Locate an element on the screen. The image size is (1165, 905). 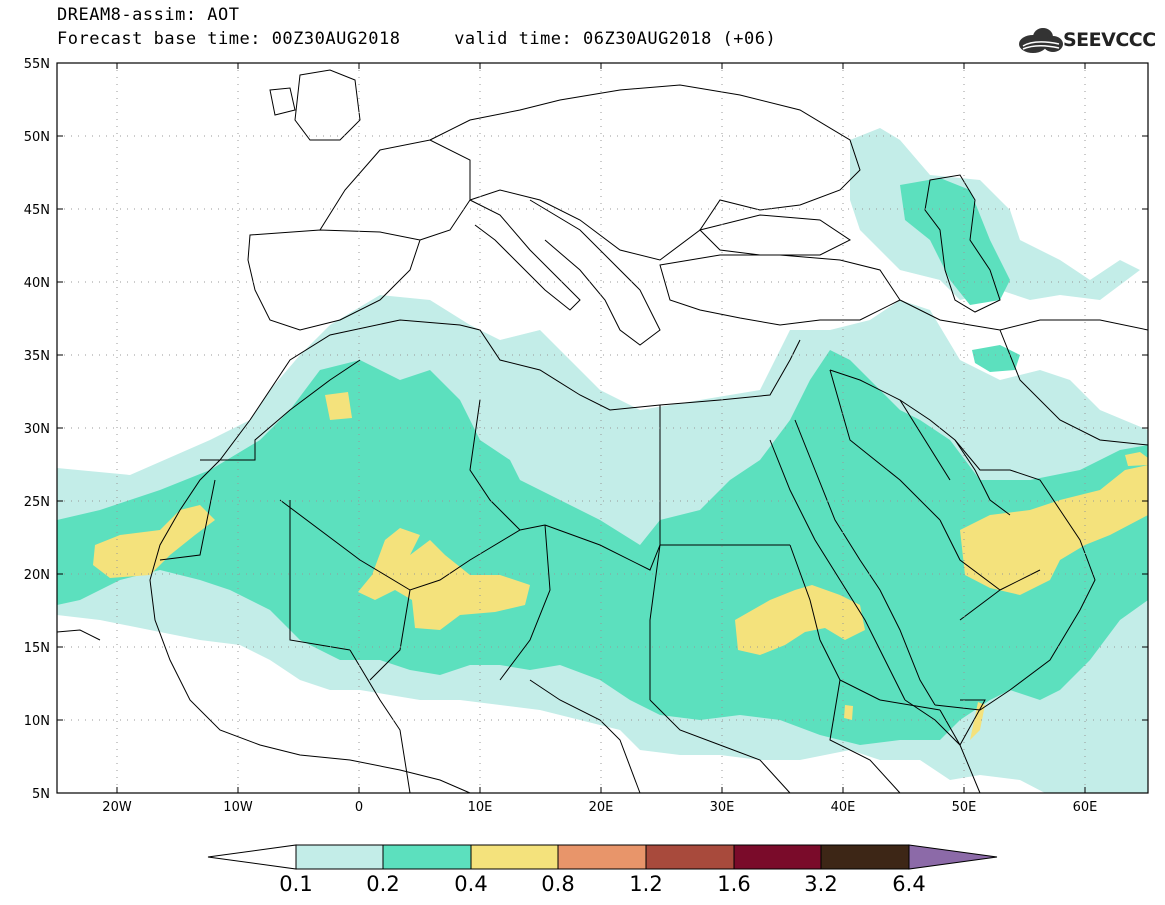
colorbar-label: 0.1 is located at coordinates (295, 884).